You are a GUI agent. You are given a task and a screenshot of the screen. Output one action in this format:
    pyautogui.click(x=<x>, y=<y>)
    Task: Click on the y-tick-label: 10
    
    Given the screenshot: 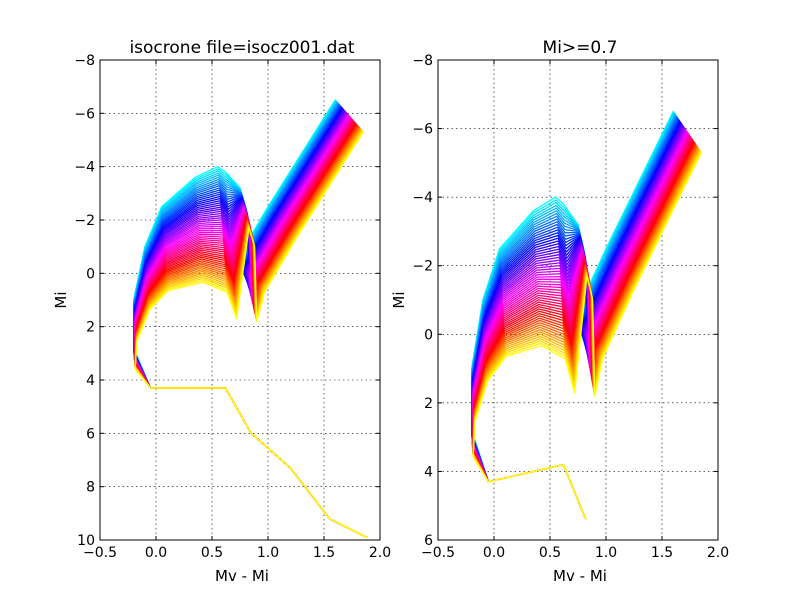 What is the action you would take?
    pyautogui.click(x=86, y=541)
    